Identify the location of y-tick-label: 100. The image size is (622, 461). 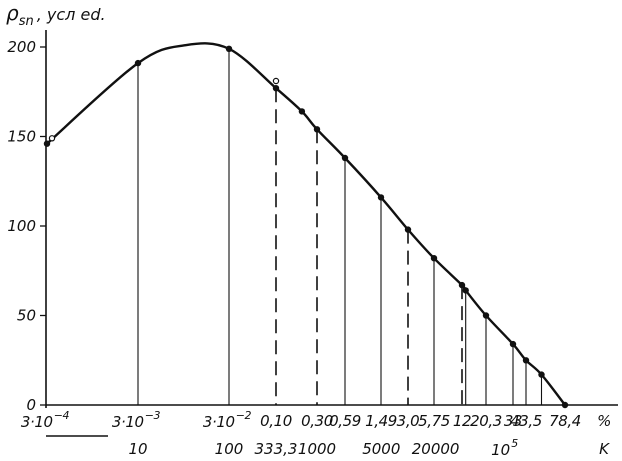
(21, 226).